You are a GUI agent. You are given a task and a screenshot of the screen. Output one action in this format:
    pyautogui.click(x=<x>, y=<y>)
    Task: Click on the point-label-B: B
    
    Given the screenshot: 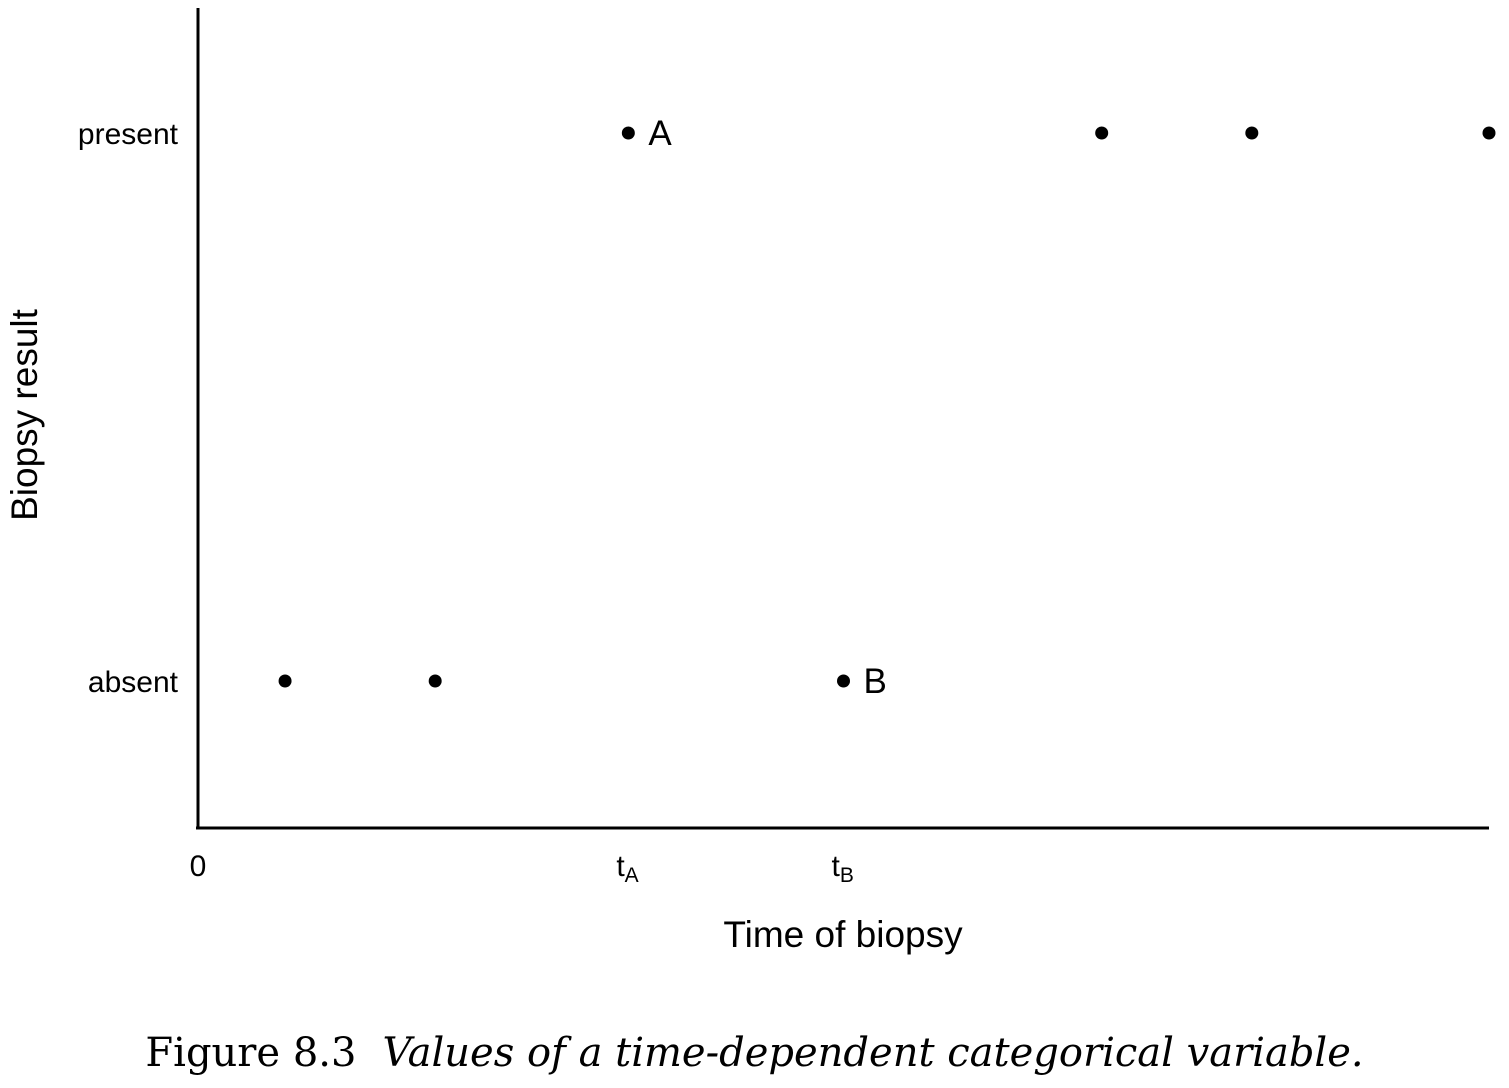 What is the action you would take?
    pyautogui.click(x=875, y=681)
    